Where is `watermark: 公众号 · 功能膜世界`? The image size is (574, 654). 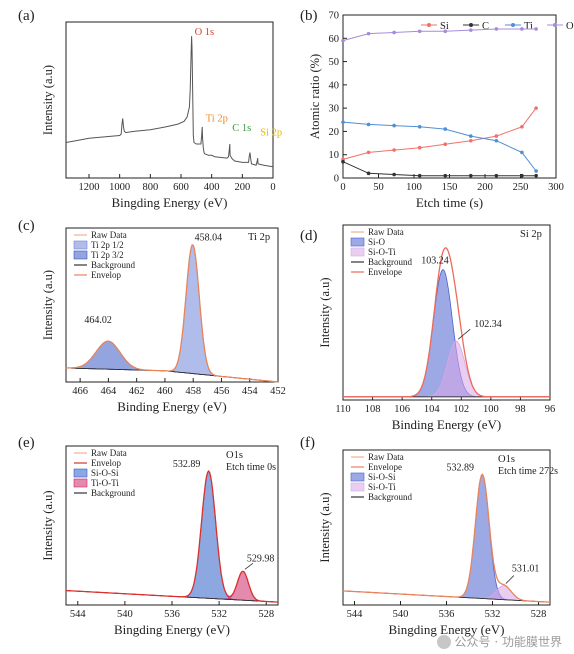
watermark: 公众号 · 功能膜世界 is located at coordinates (499, 641).